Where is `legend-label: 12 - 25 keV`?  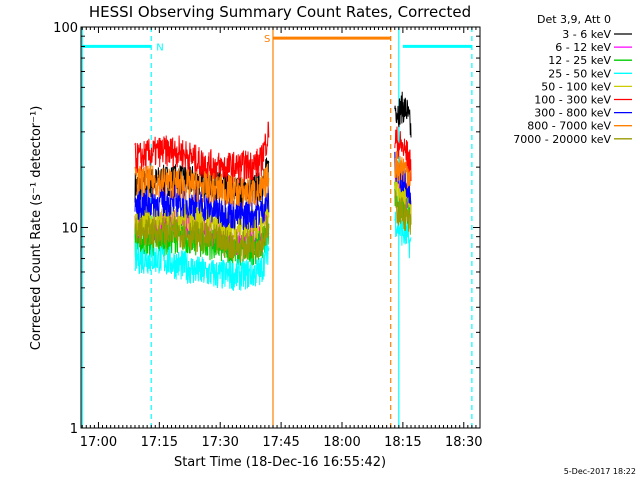 legend-label: 12 - 25 keV is located at coordinates (579, 60).